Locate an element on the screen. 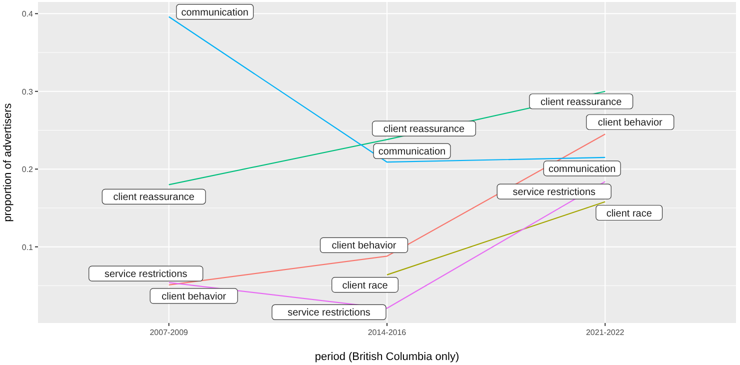 The height and width of the screenshot is (365, 740). series-label: communication is located at coordinates (412, 152).